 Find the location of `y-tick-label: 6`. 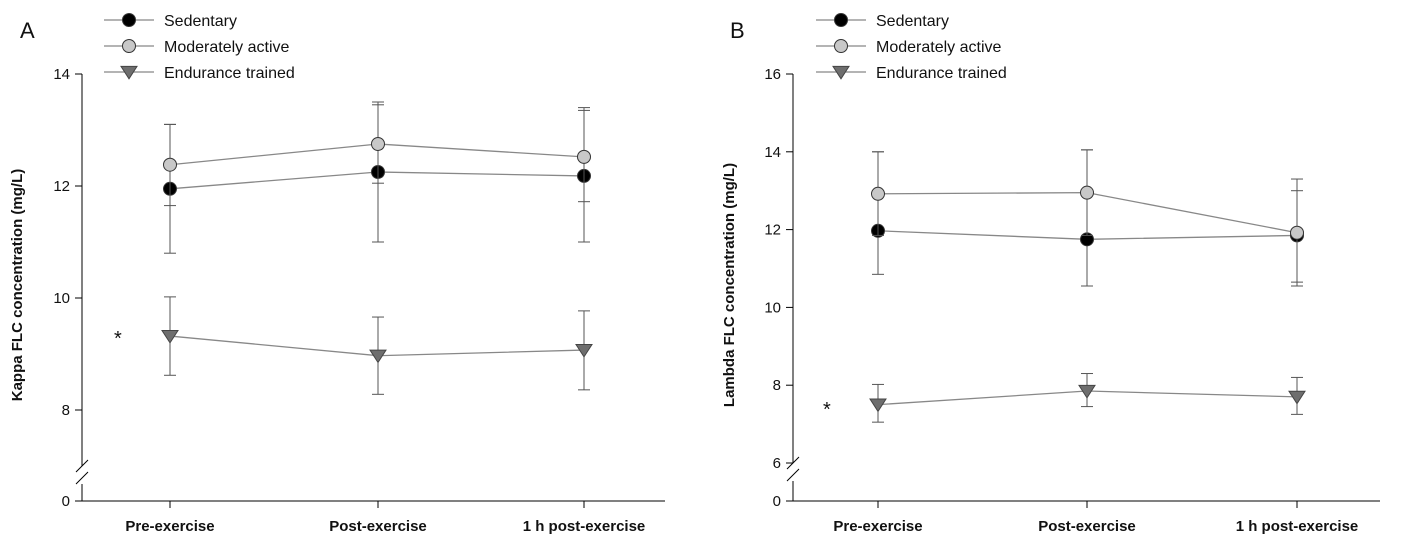

y-tick-label: 6 is located at coordinates (777, 463).